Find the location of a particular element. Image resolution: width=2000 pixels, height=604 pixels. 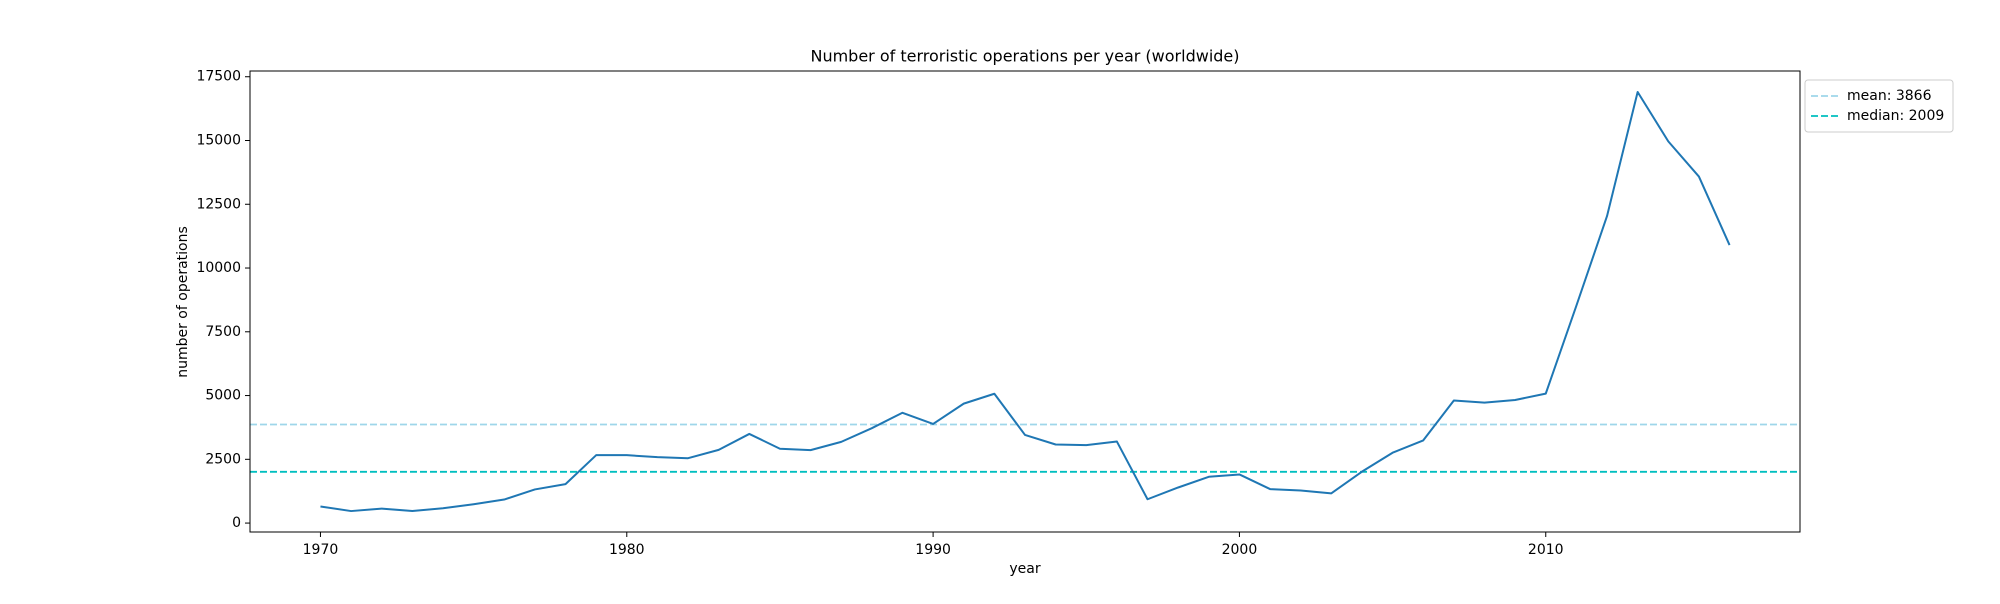

y-tick-label: 5000 is located at coordinates (223, 396).